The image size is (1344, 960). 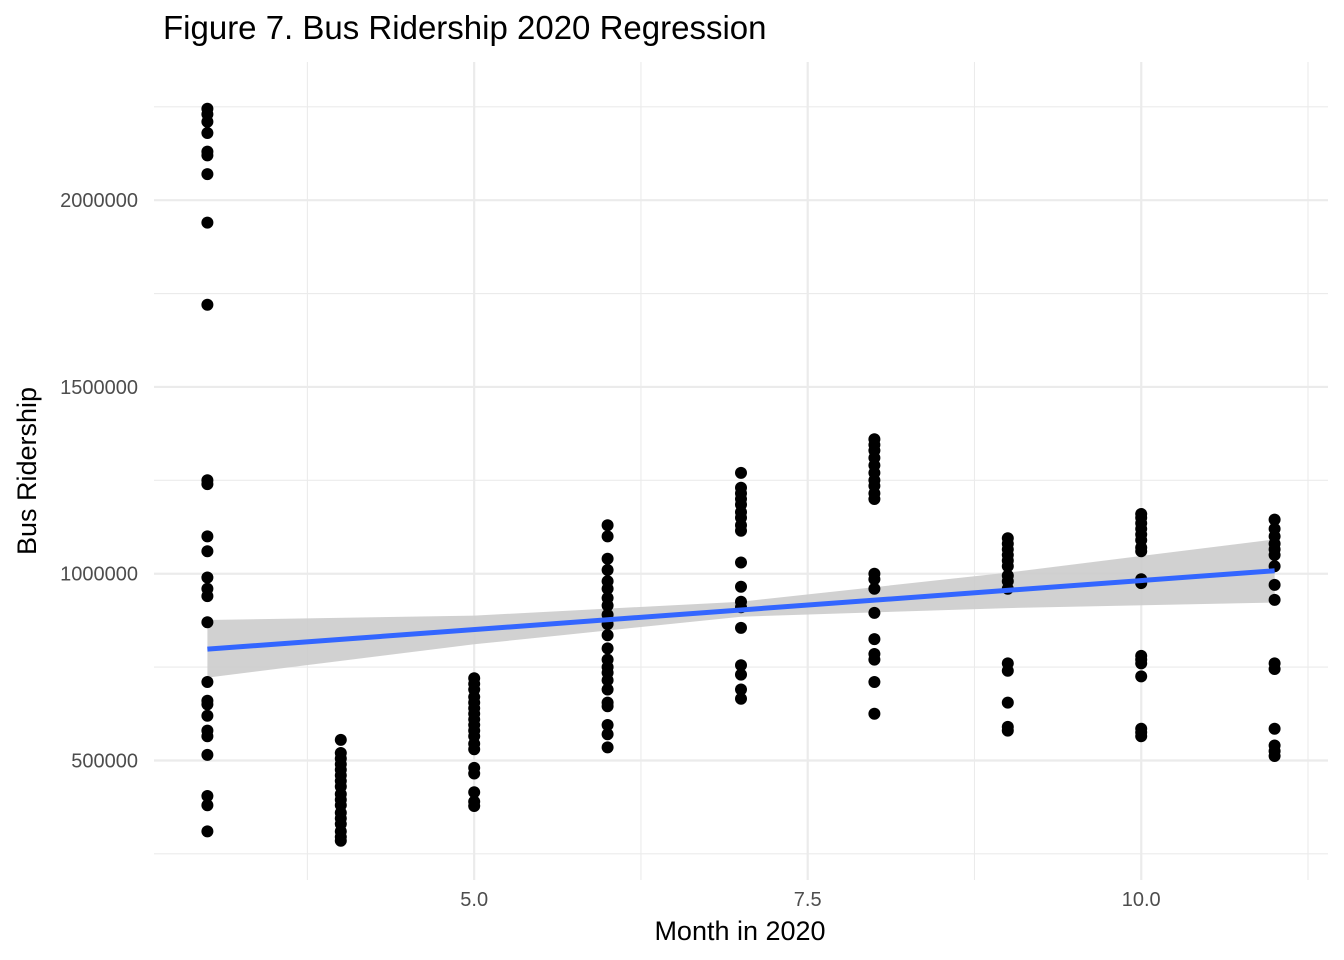 I want to click on y-tick-label: 2000000, so click(x=99, y=201).